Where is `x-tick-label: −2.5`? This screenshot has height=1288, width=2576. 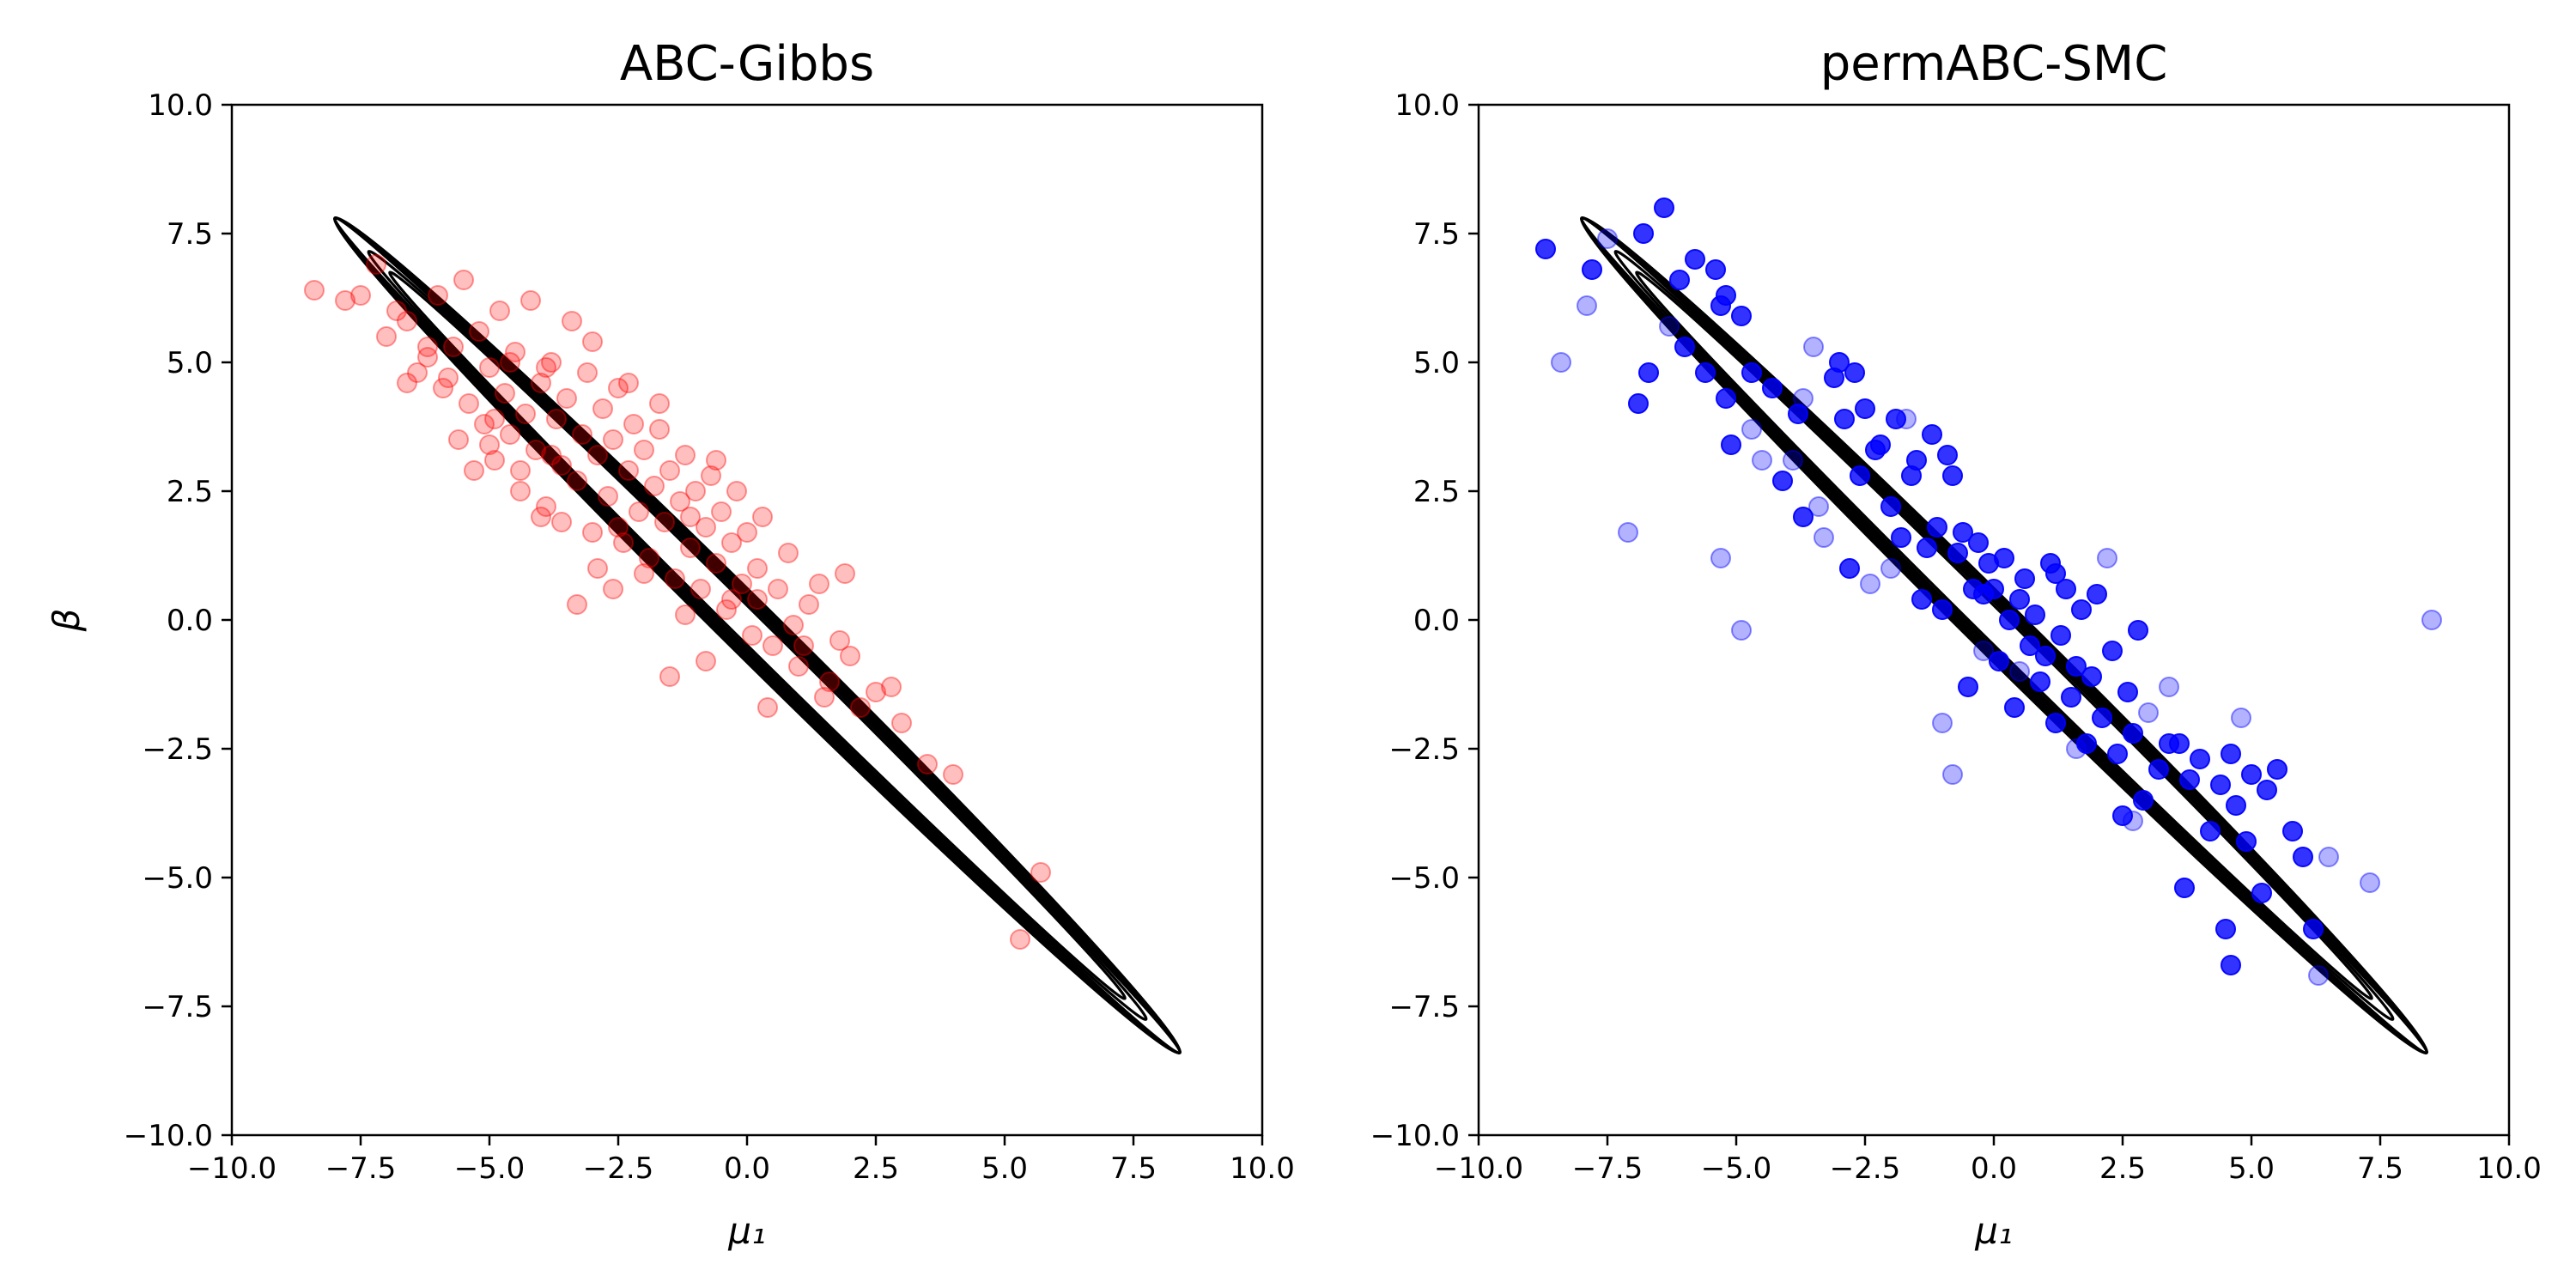
x-tick-label: −2.5 is located at coordinates (1865, 1169).